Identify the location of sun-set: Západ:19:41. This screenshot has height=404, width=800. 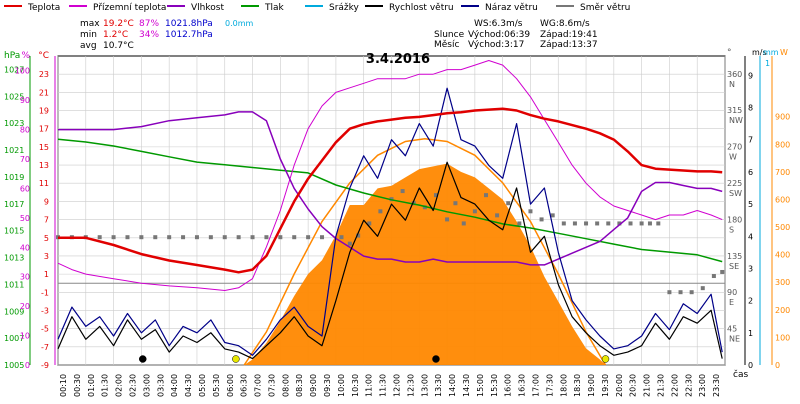
(569, 35).